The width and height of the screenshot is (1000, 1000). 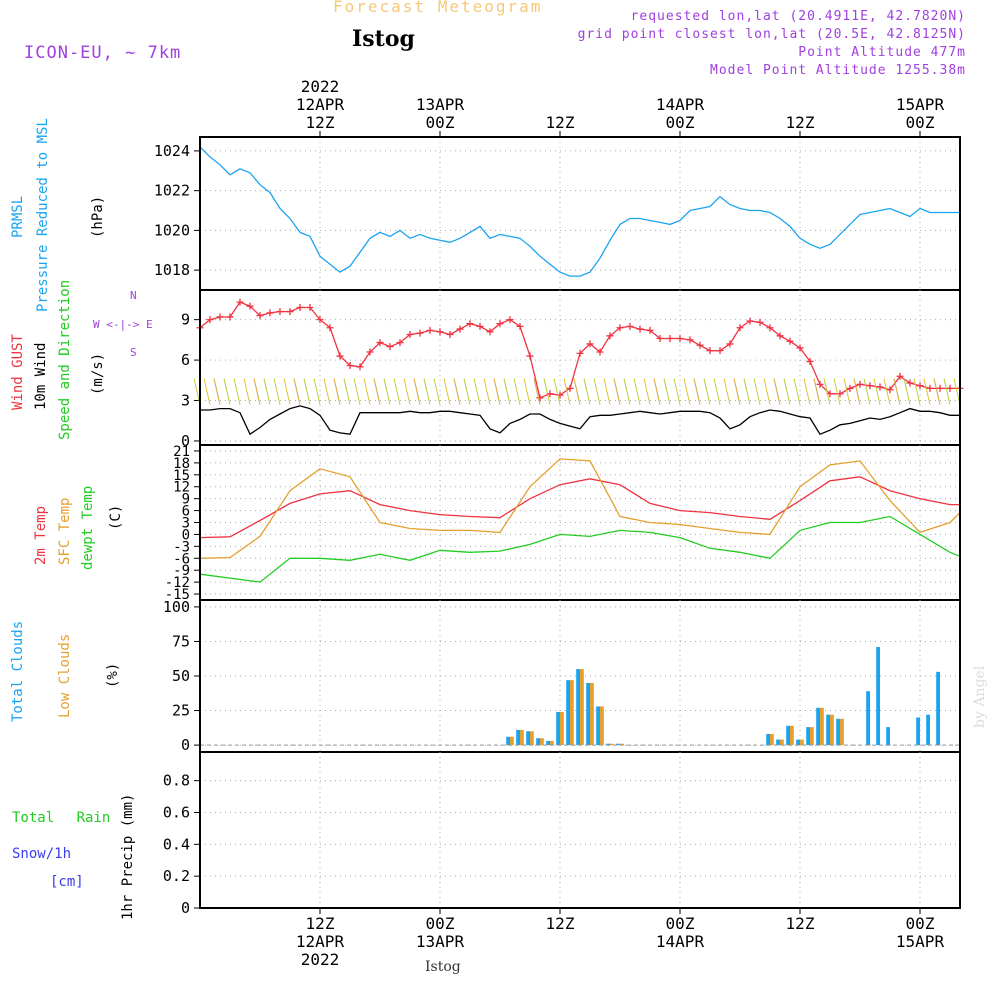 I want to click on bottom-time-label-5-0: 00Z, so click(x=920, y=923).